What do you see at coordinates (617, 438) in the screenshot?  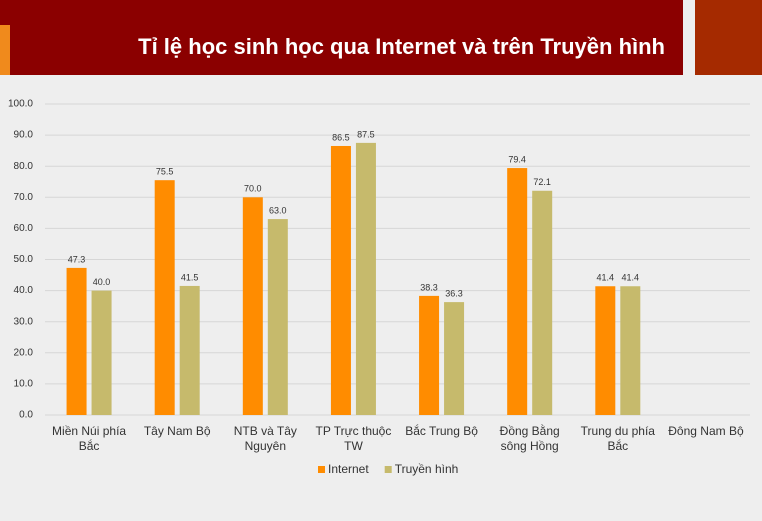 I see `x-tick-label: Trung du phía Bắc` at bounding box center [617, 438].